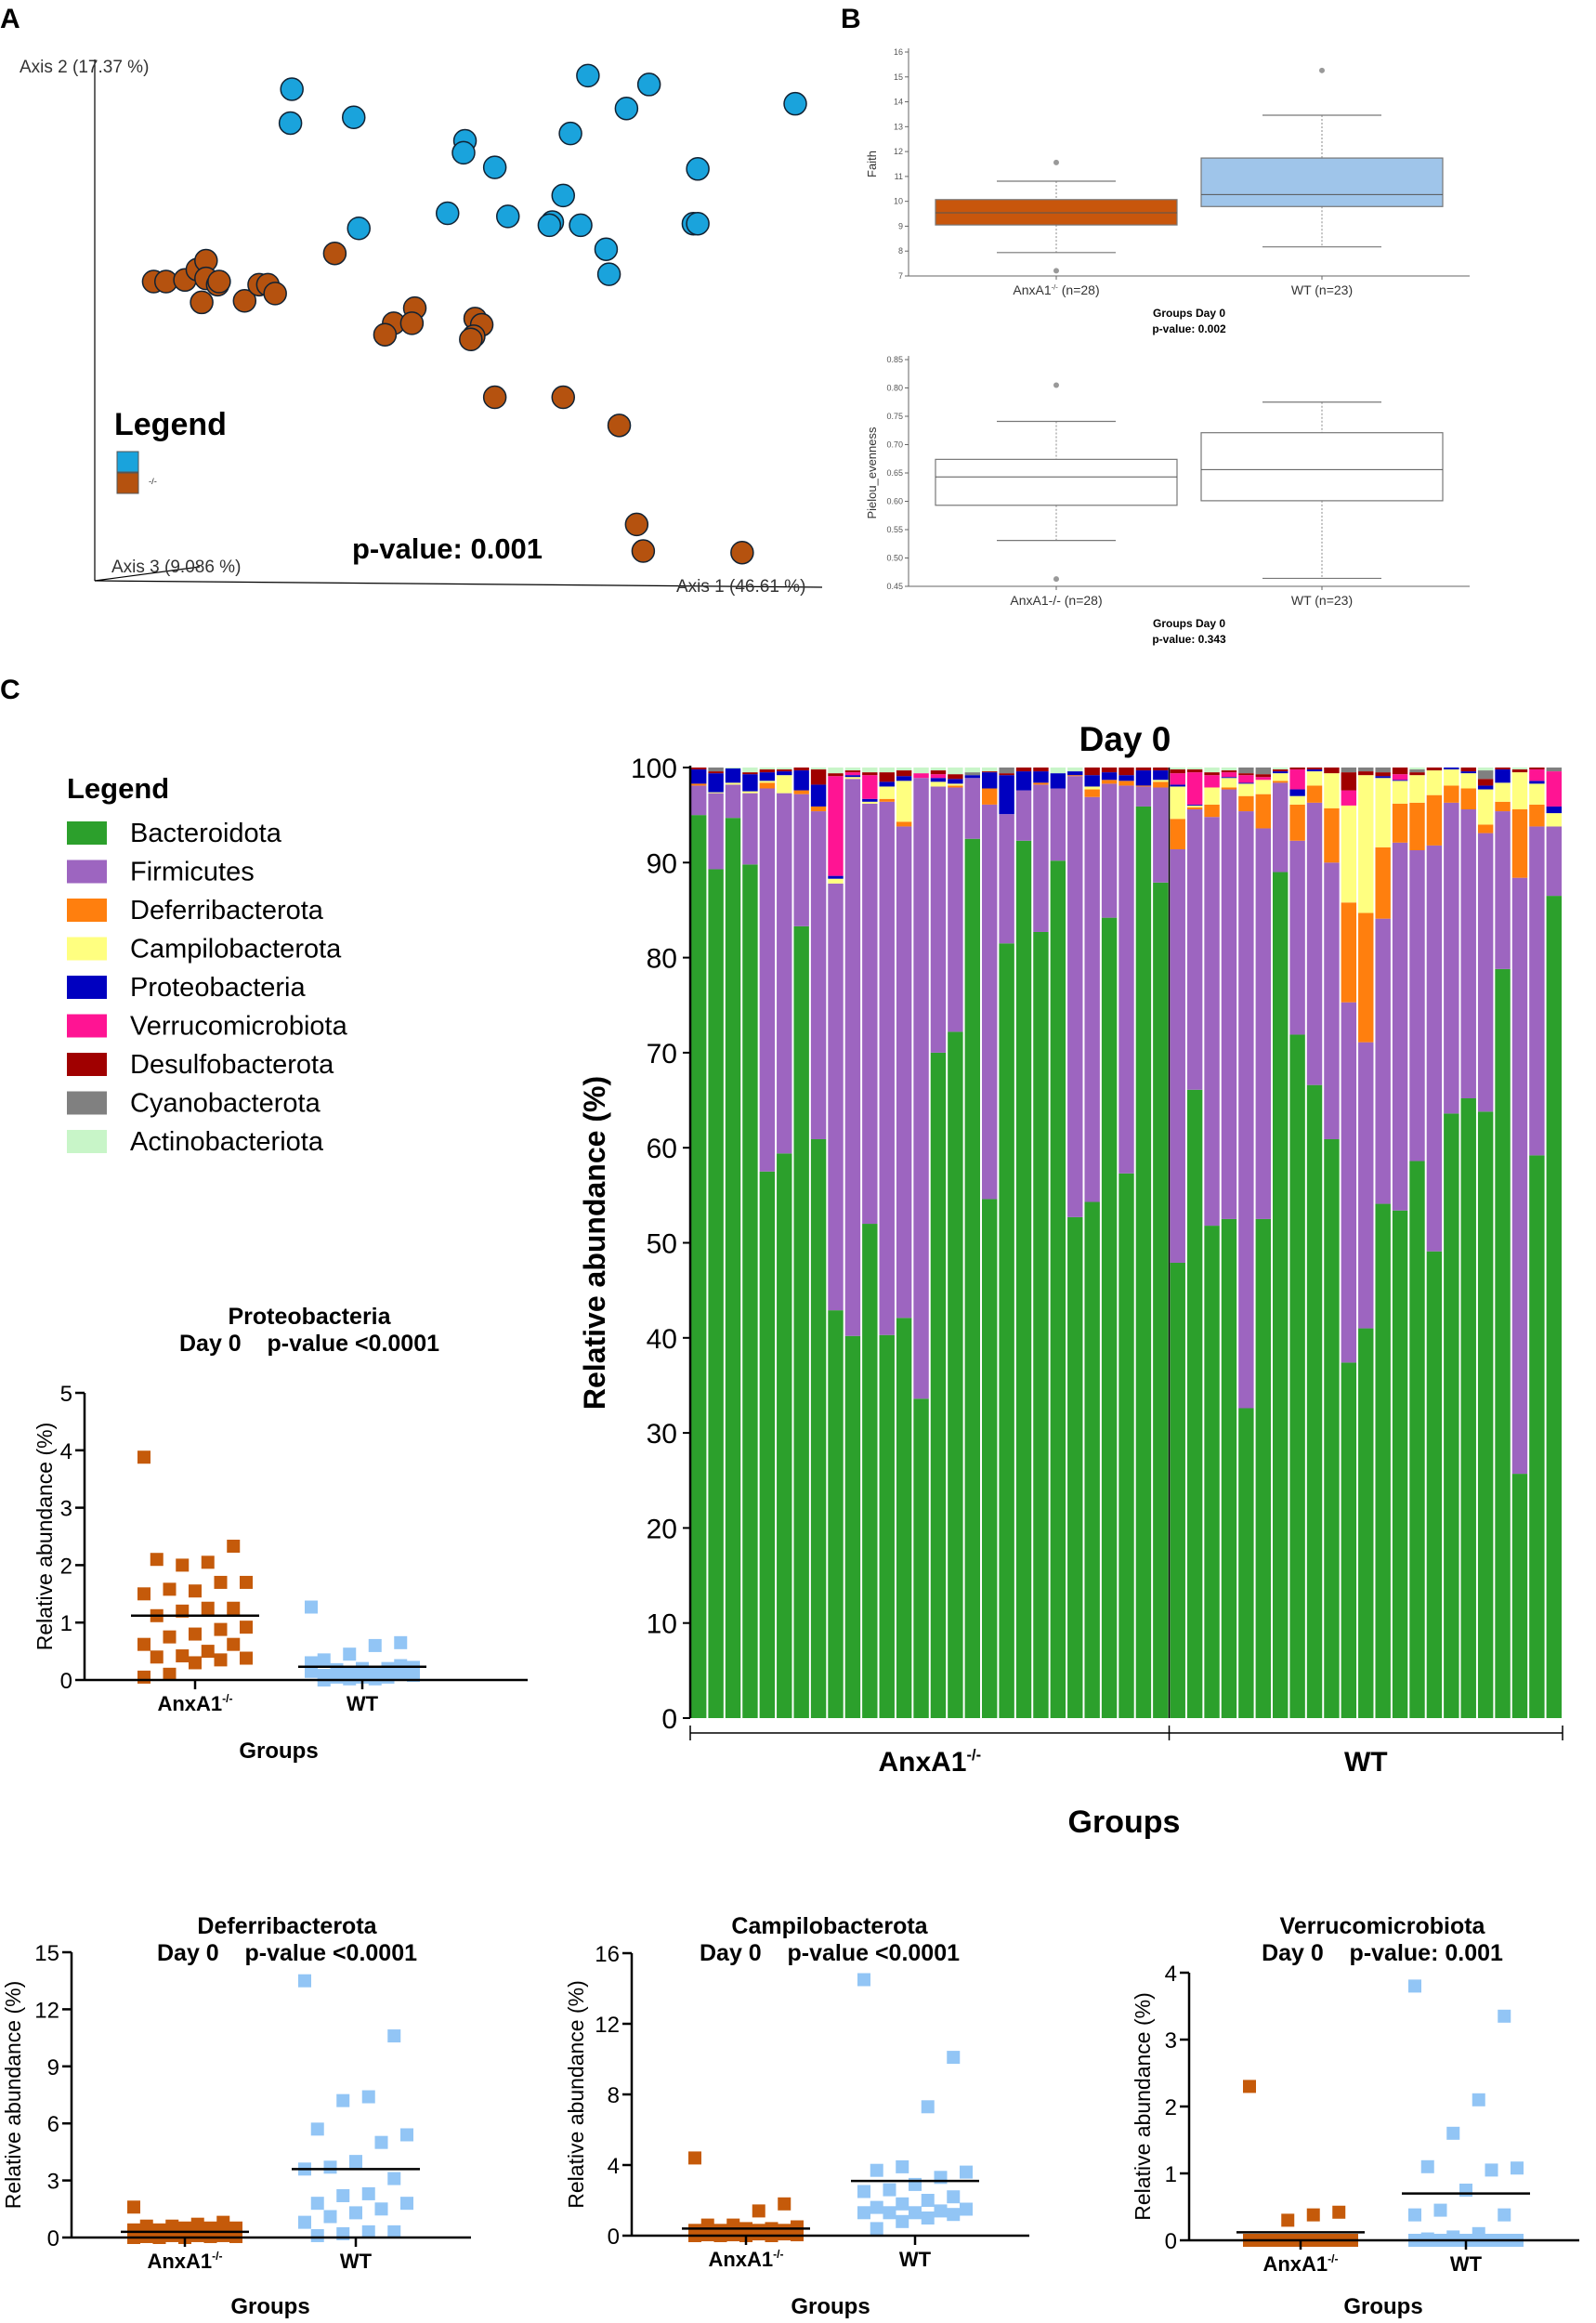  What do you see at coordinates (287, 1926) in the screenshot?
I see `chart-title: Deferribacterota` at bounding box center [287, 1926].